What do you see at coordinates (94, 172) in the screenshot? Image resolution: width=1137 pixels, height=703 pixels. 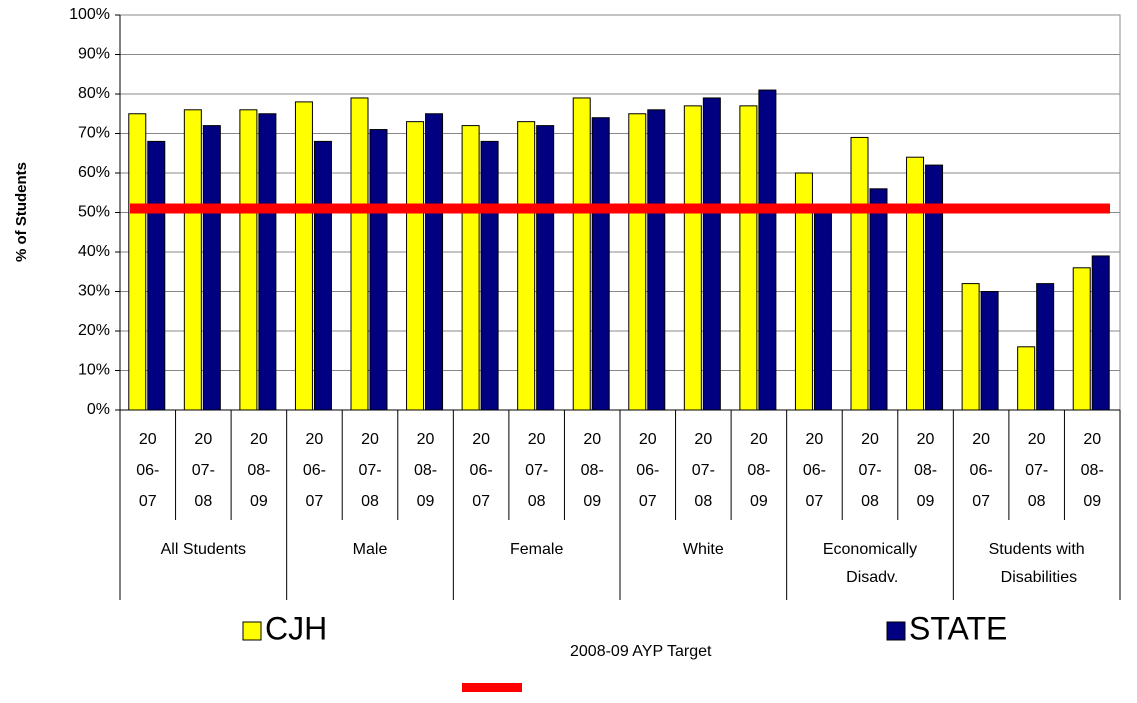 I see `y-tick-label: 60%` at bounding box center [94, 172].